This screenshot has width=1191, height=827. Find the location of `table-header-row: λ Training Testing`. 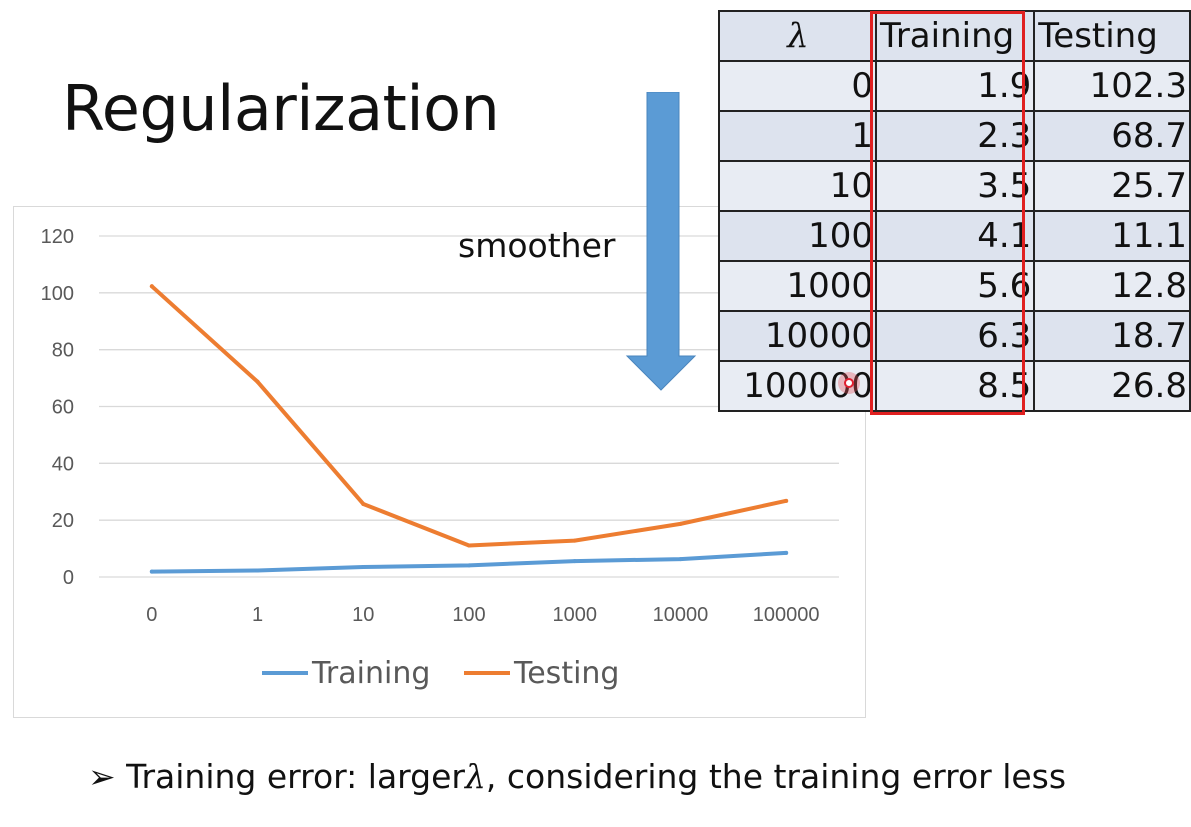

table-header-row: λ Training Testing is located at coordinates (954, 36).